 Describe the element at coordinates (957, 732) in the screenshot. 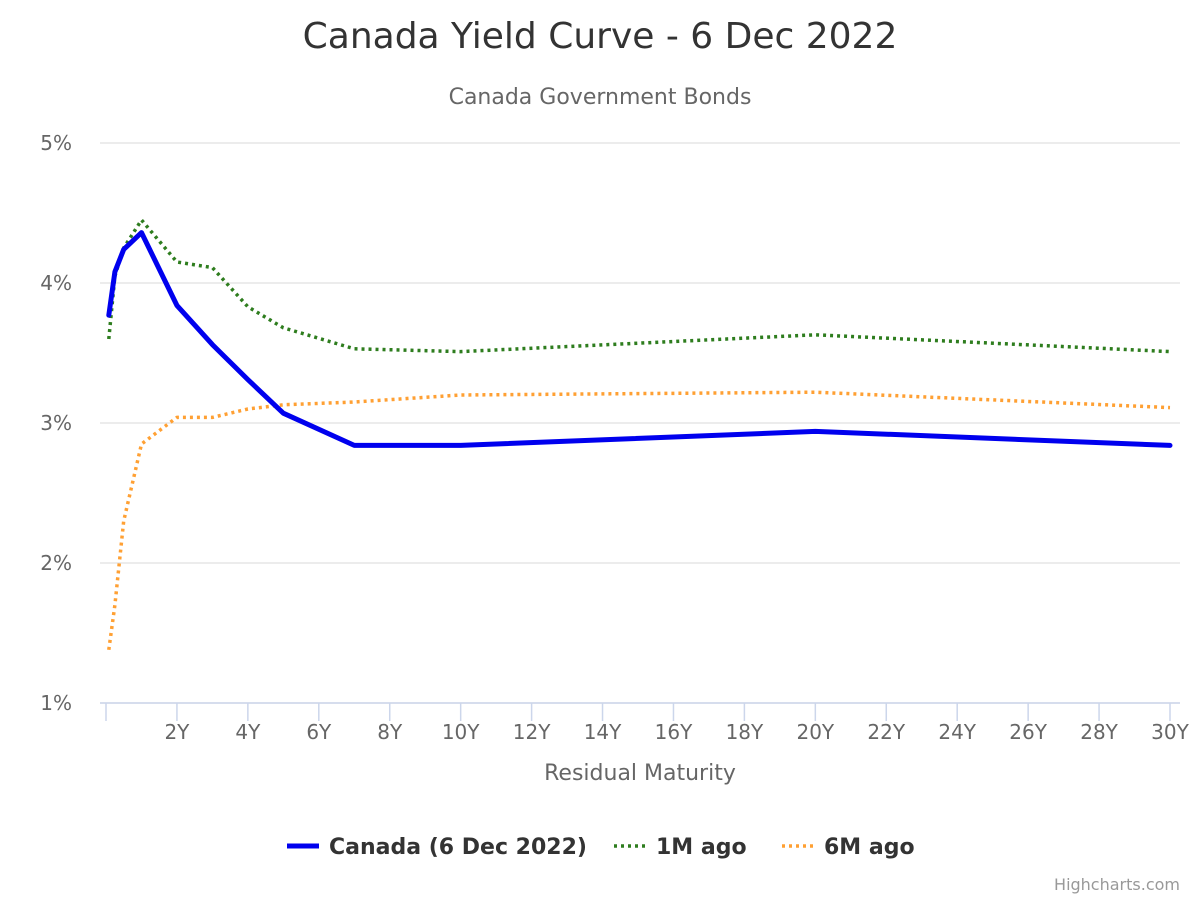

I see `x-tick-label: 24Y` at that location.